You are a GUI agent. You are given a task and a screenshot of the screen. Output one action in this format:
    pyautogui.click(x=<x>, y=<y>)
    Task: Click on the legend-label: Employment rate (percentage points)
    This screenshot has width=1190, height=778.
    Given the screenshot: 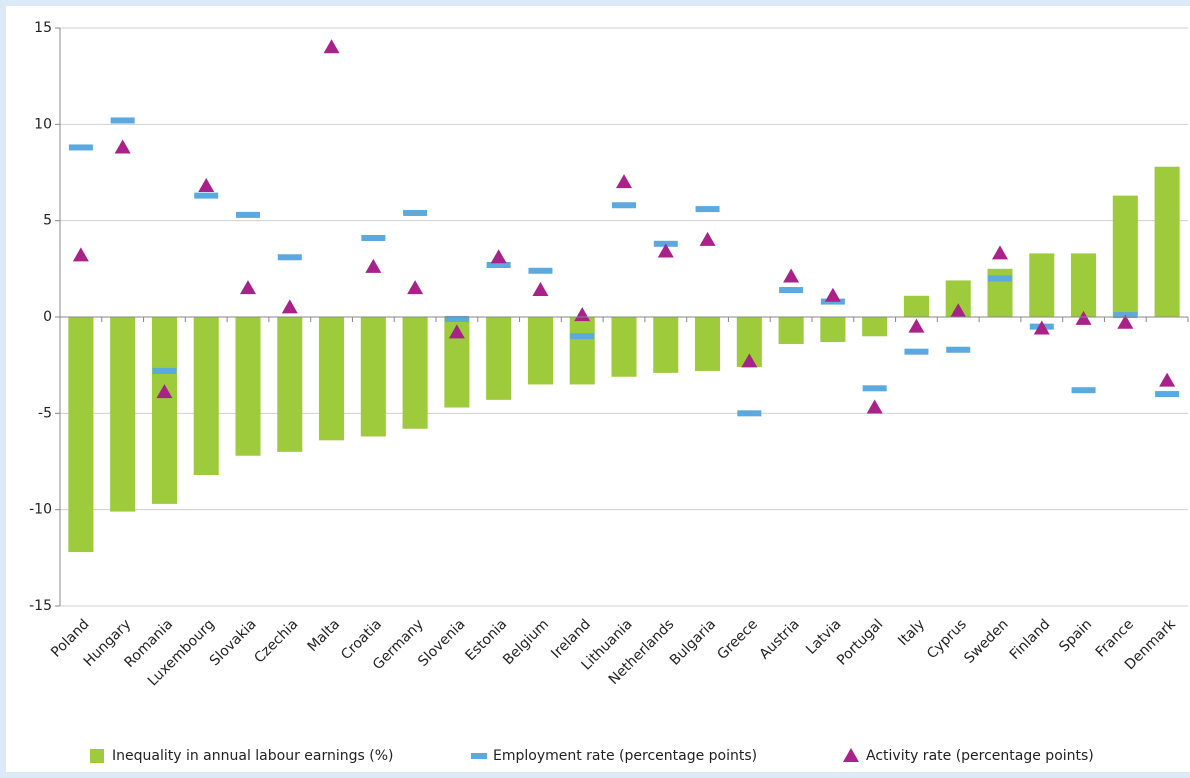 What is the action you would take?
    pyautogui.click(x=625, y=756)
    